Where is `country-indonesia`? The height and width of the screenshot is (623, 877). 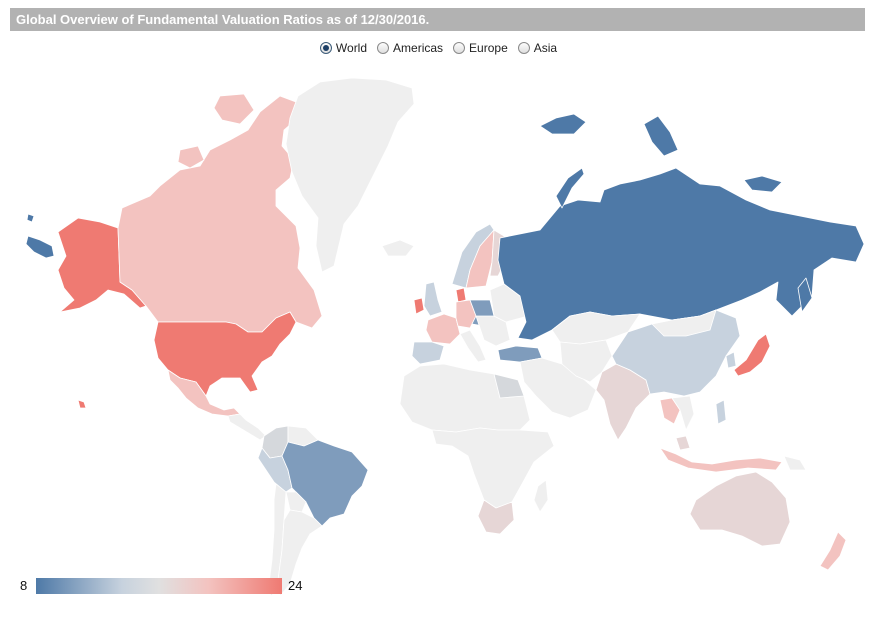
country-indonesia is located at coordinates (721, 460).